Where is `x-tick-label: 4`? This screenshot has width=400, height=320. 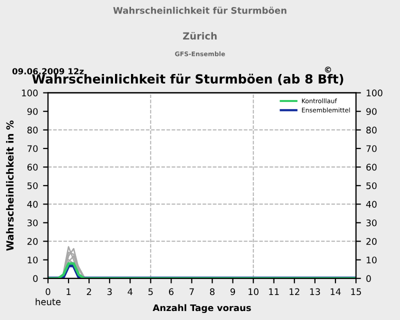 x-tick-label: 4 is located at coordinates (130, 291).